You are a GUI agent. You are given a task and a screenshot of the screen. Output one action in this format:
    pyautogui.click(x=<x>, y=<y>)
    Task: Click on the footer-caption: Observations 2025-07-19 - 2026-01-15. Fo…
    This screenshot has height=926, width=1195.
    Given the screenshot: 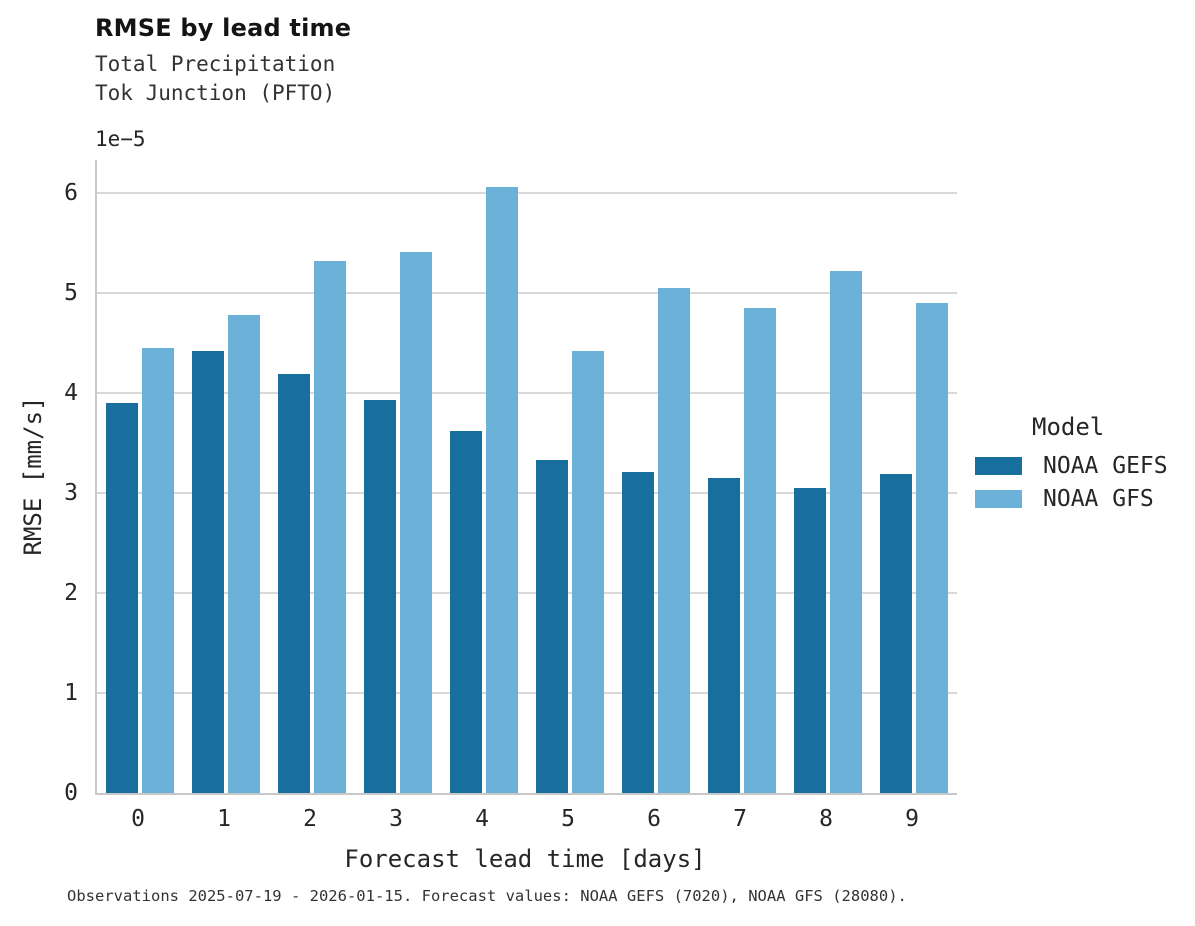 What is the action you would take?
    pyautogui.click(x=487, y=896)
    